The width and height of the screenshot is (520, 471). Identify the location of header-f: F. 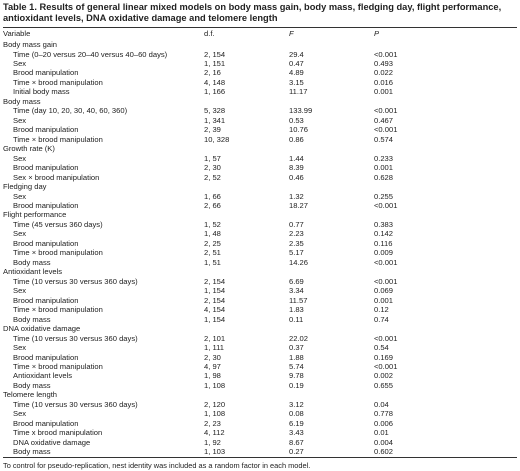
(291, 34).